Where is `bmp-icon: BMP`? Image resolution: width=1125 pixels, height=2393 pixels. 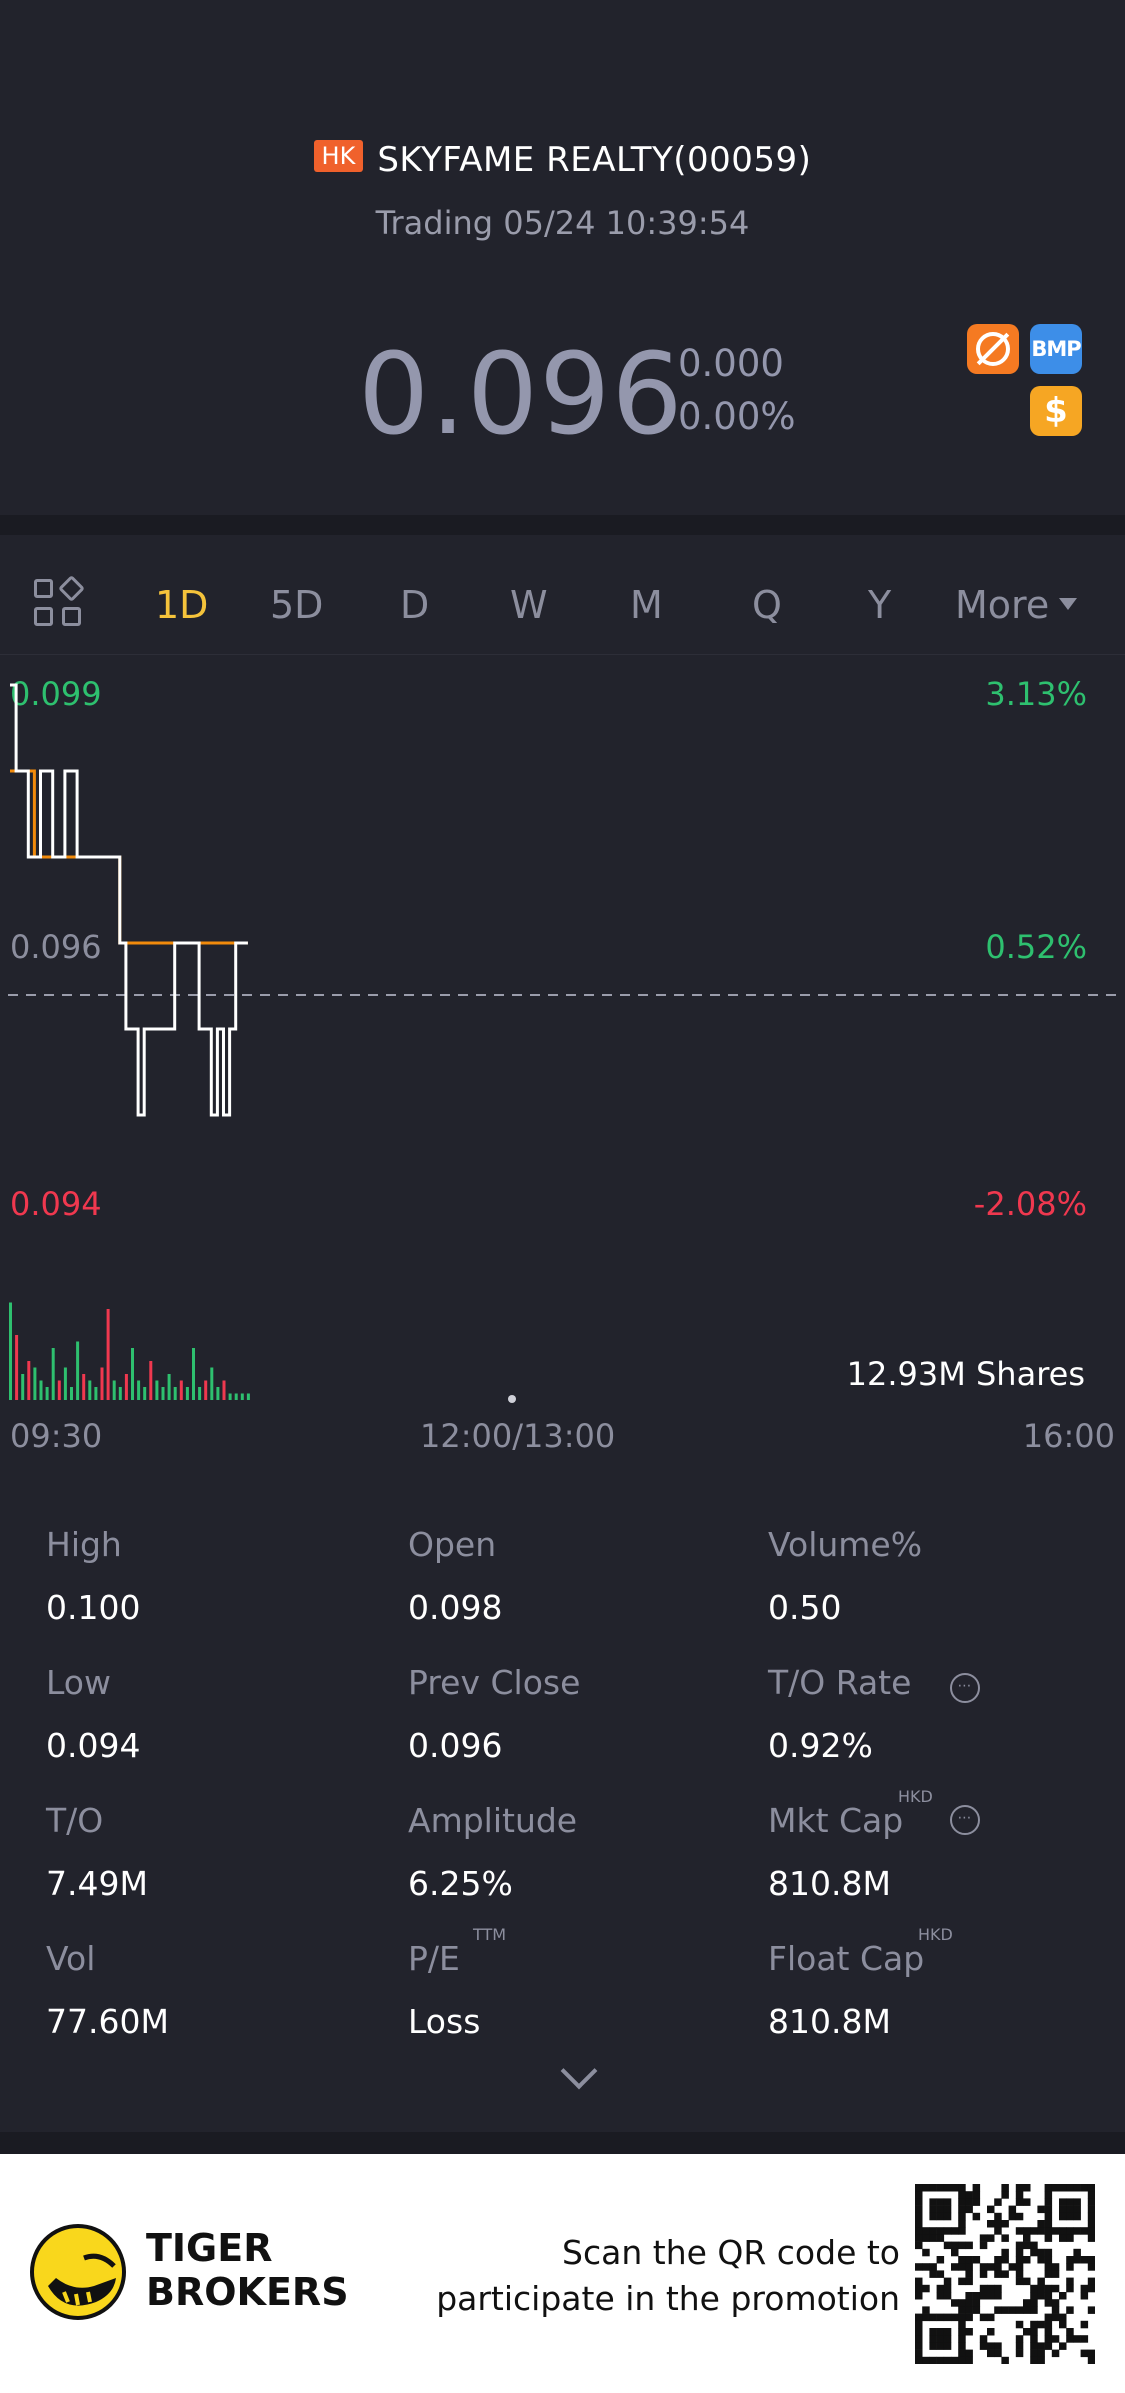
bmp-icon: BMP is located at coordinates (1056, 349).